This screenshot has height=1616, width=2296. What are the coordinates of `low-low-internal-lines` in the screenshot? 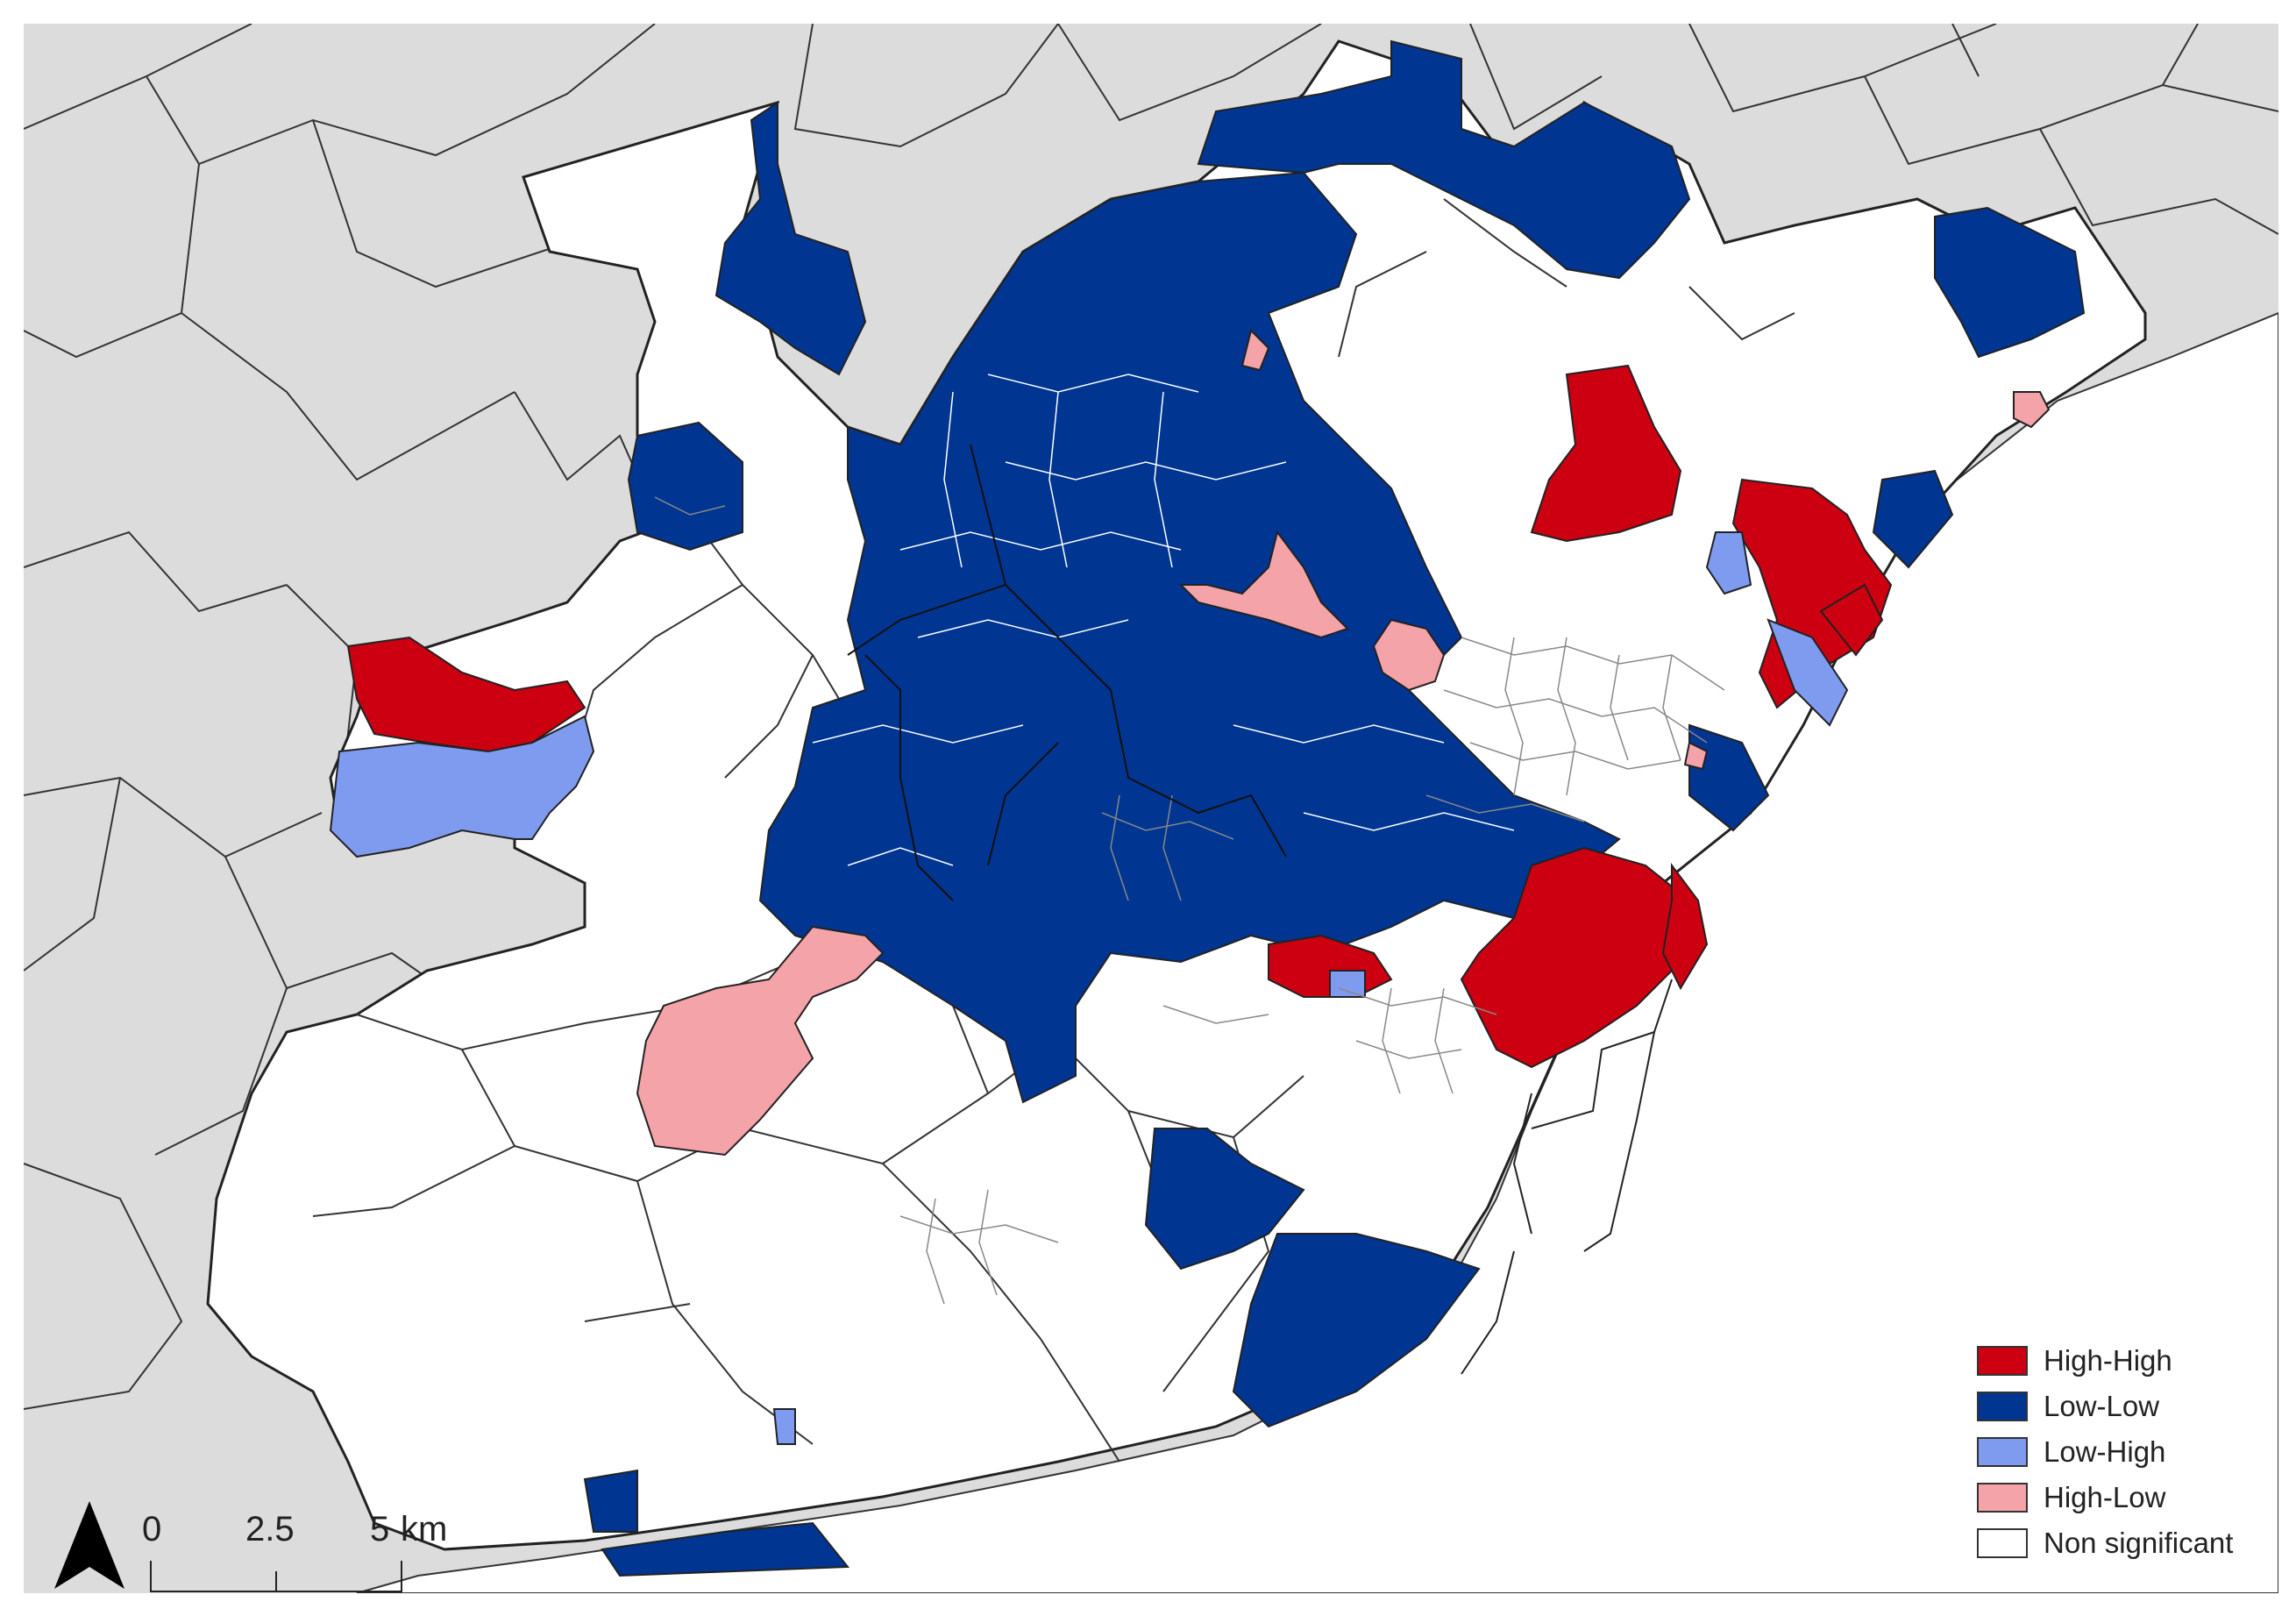 It's located at (1163, 620).